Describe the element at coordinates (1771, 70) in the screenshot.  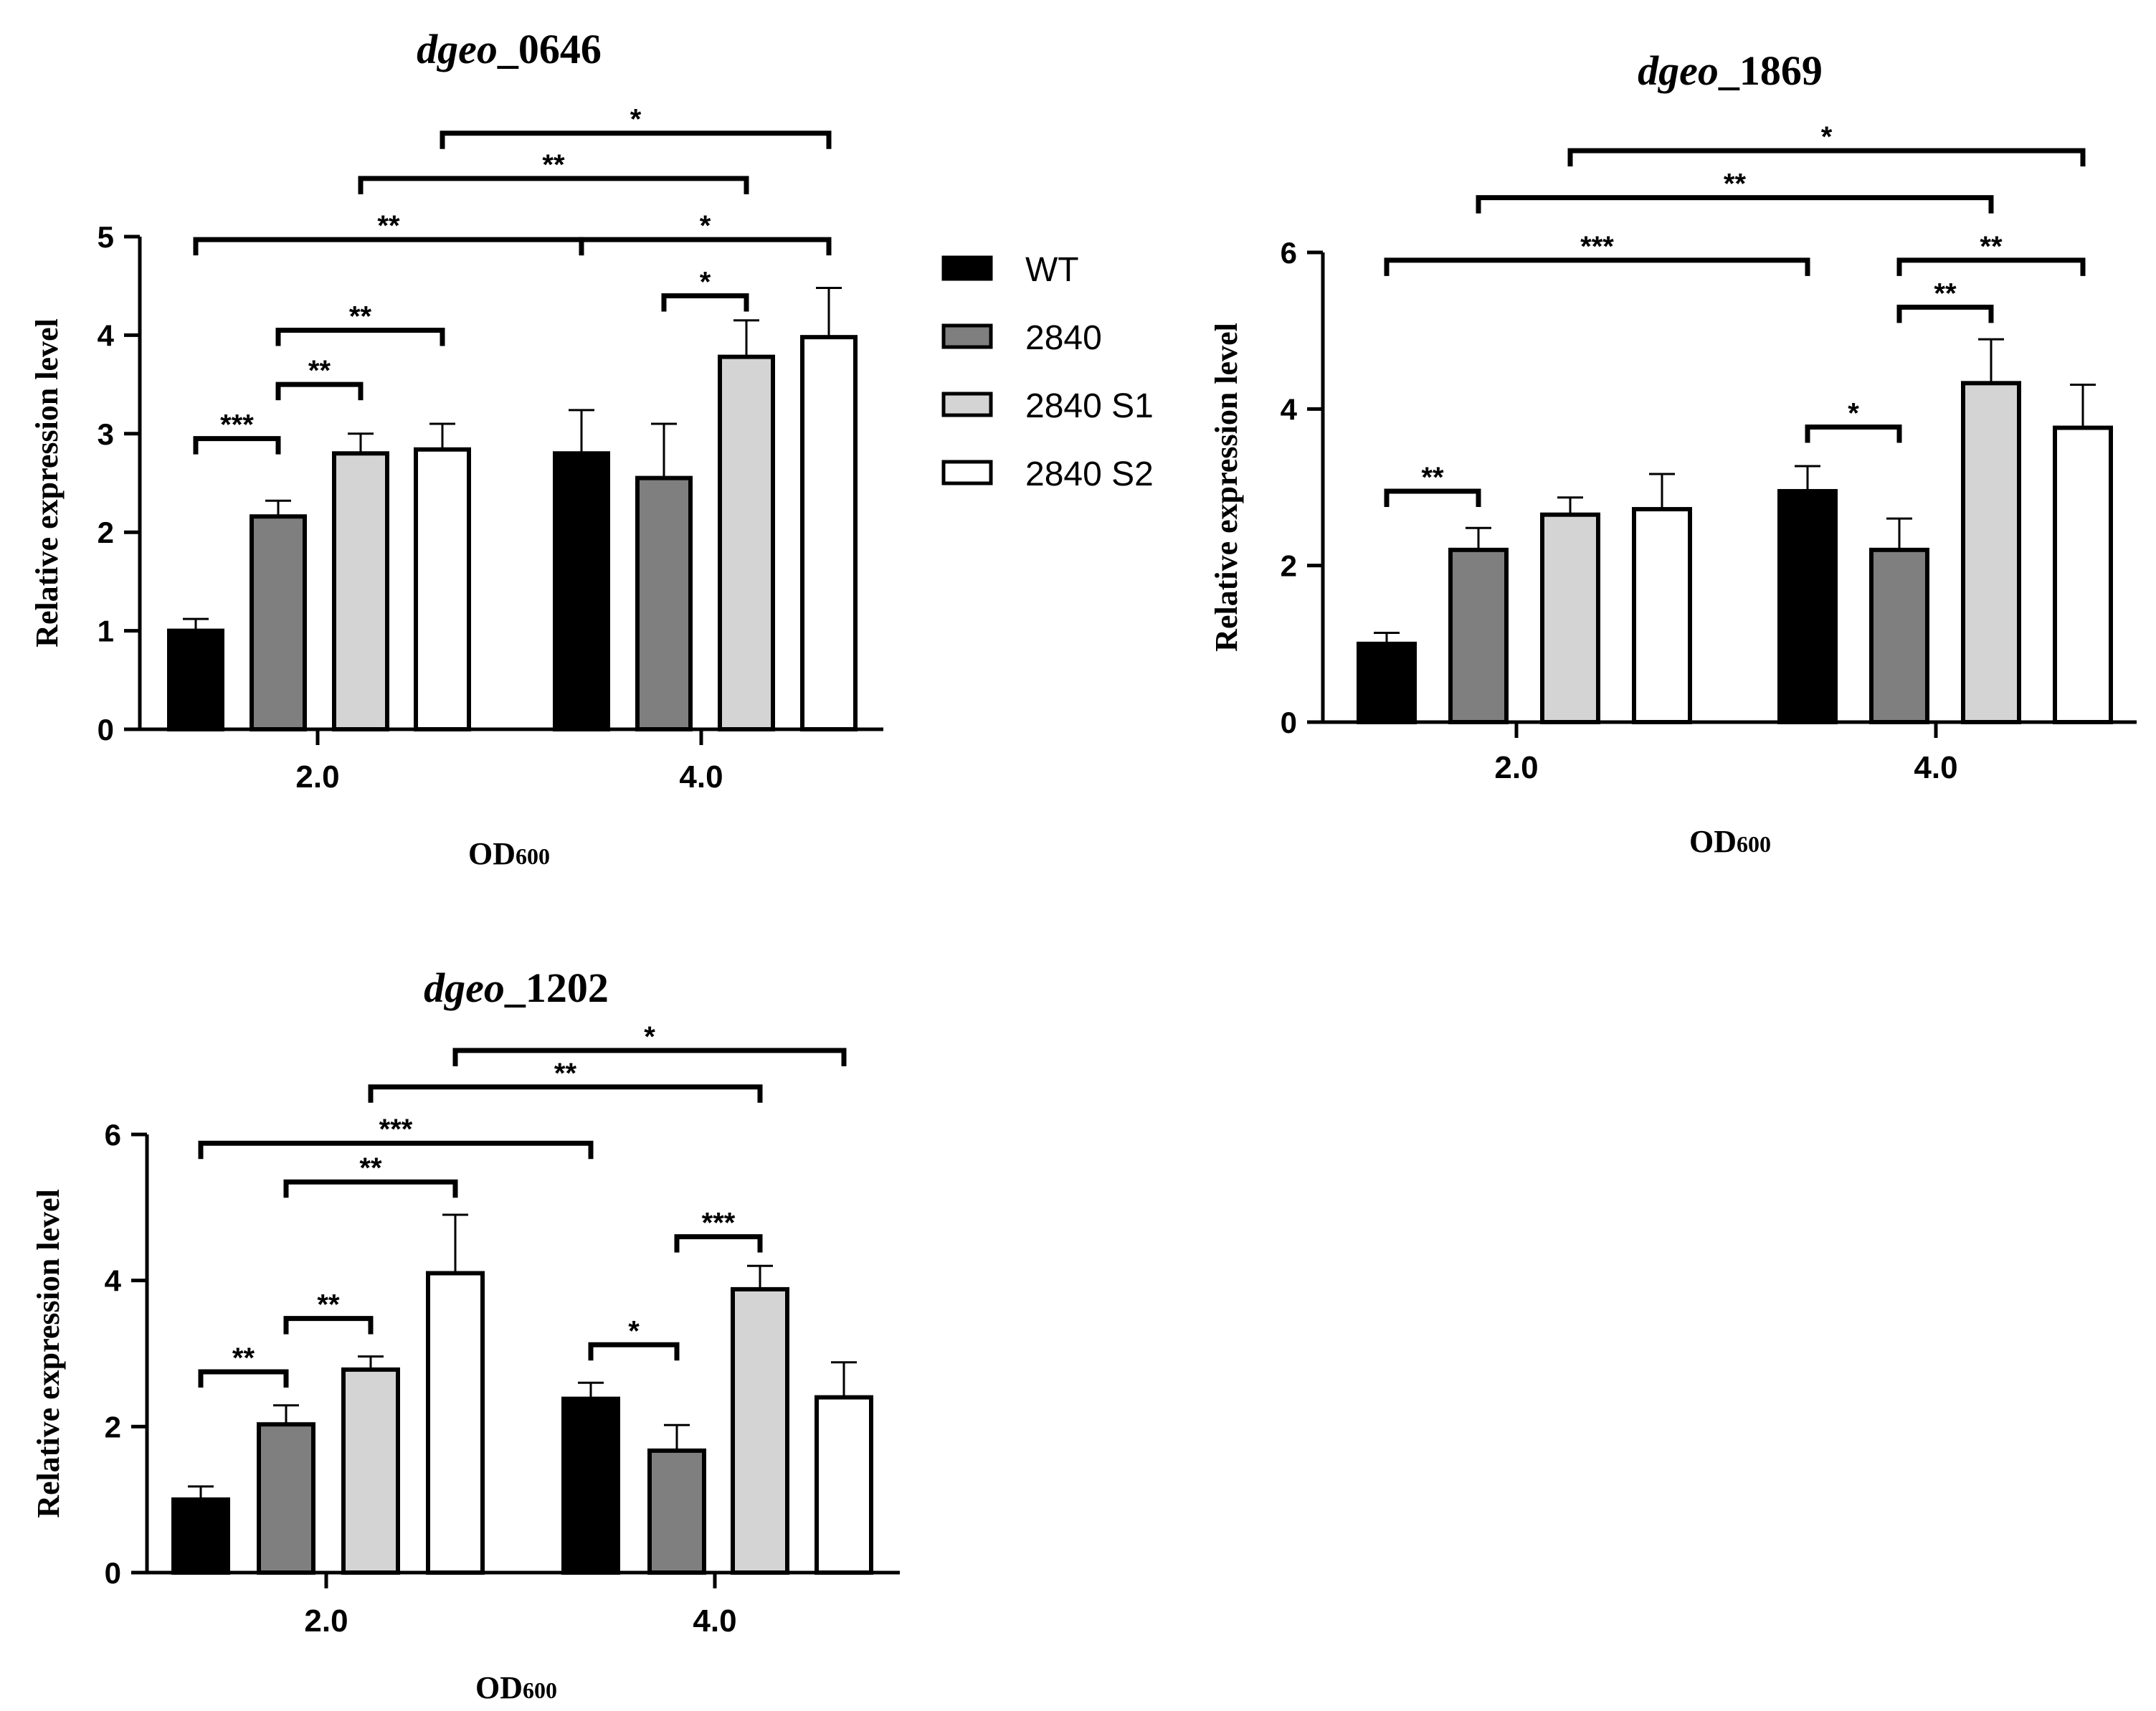
I see `chart-title-rest: _1869` at that location.